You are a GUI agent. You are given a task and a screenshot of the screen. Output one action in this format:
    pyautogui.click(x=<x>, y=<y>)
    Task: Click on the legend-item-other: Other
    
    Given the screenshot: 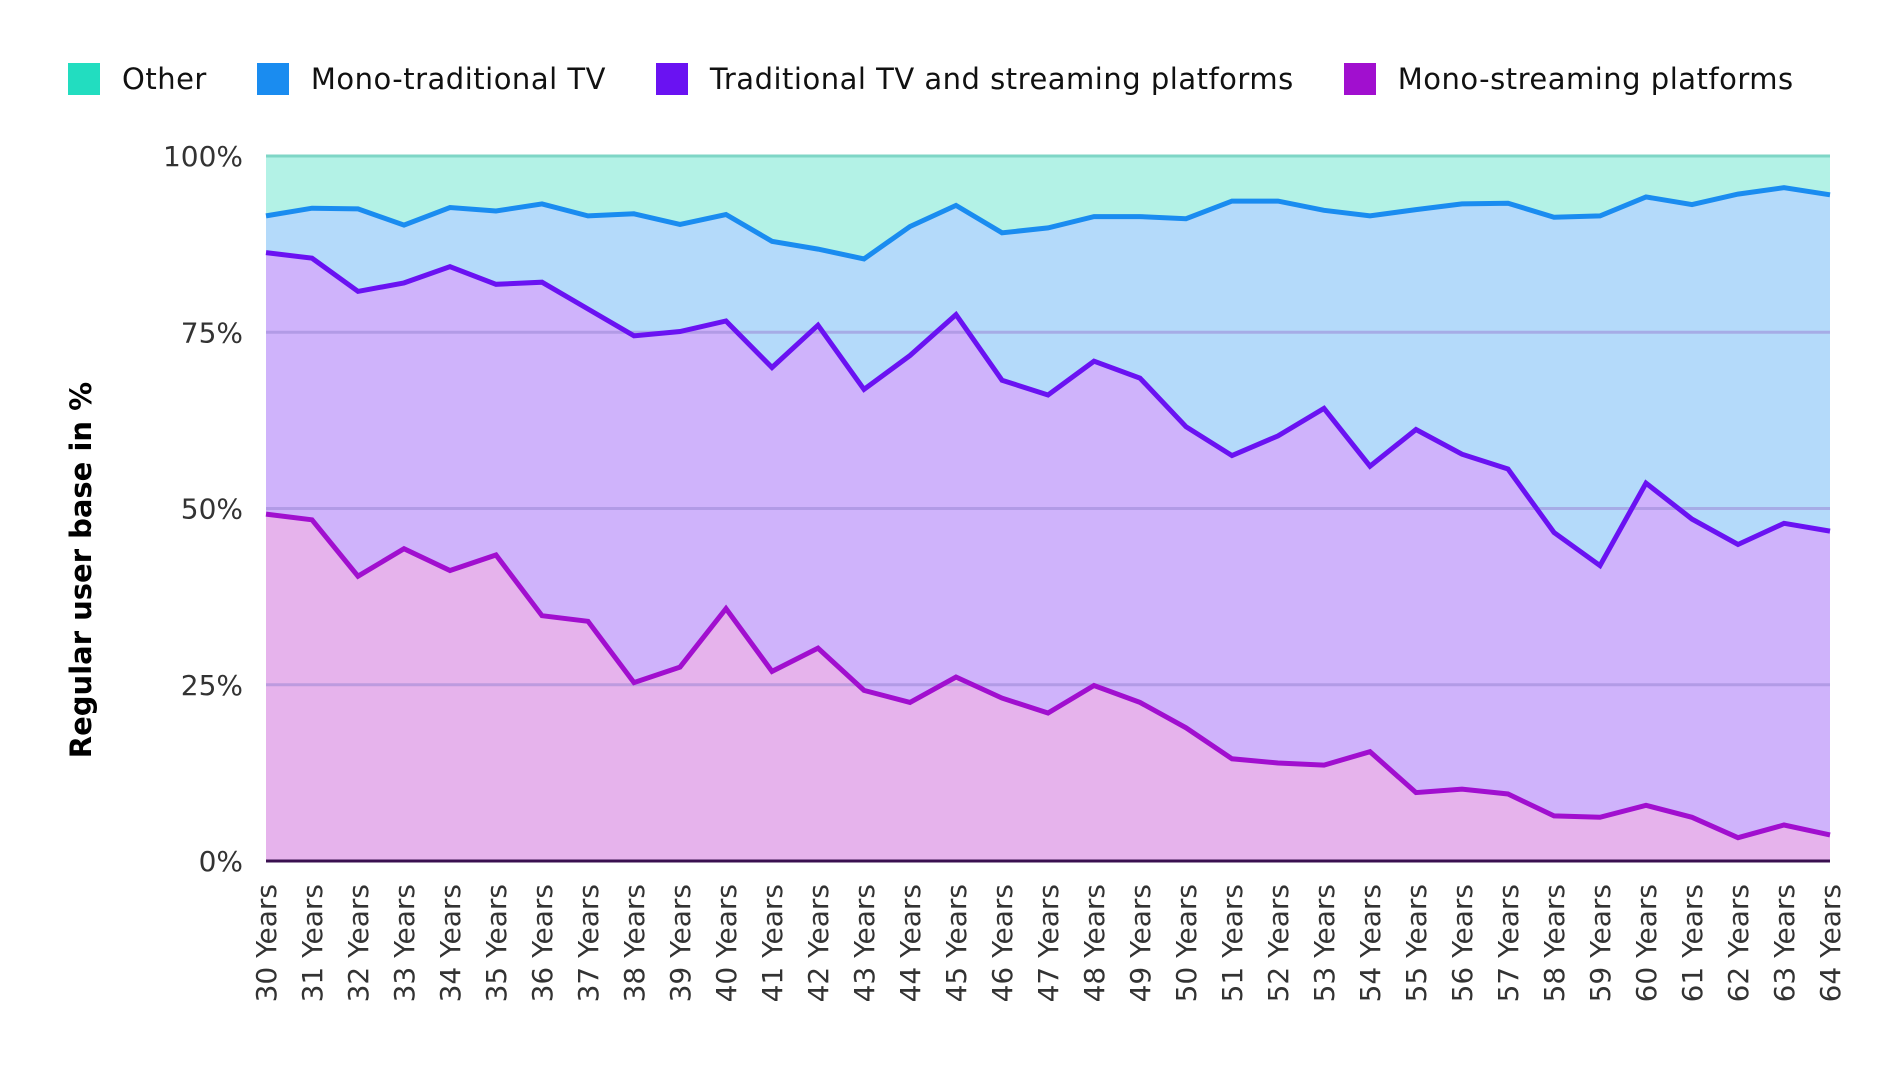 What is the action you would take?
    pyautogui.click(x=137, y=79)
    